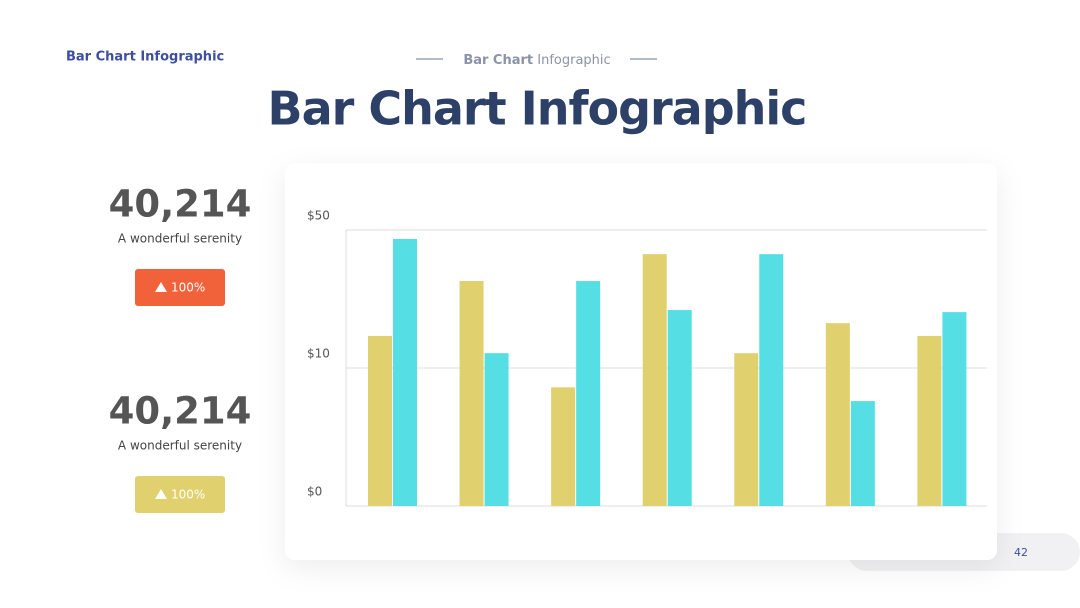 The height and width of the screenshot is (608, 1080). Describe the element at coordinates (145, 57) in the screenshot. I see `header-label: Bar Chart Infographic` at that location.